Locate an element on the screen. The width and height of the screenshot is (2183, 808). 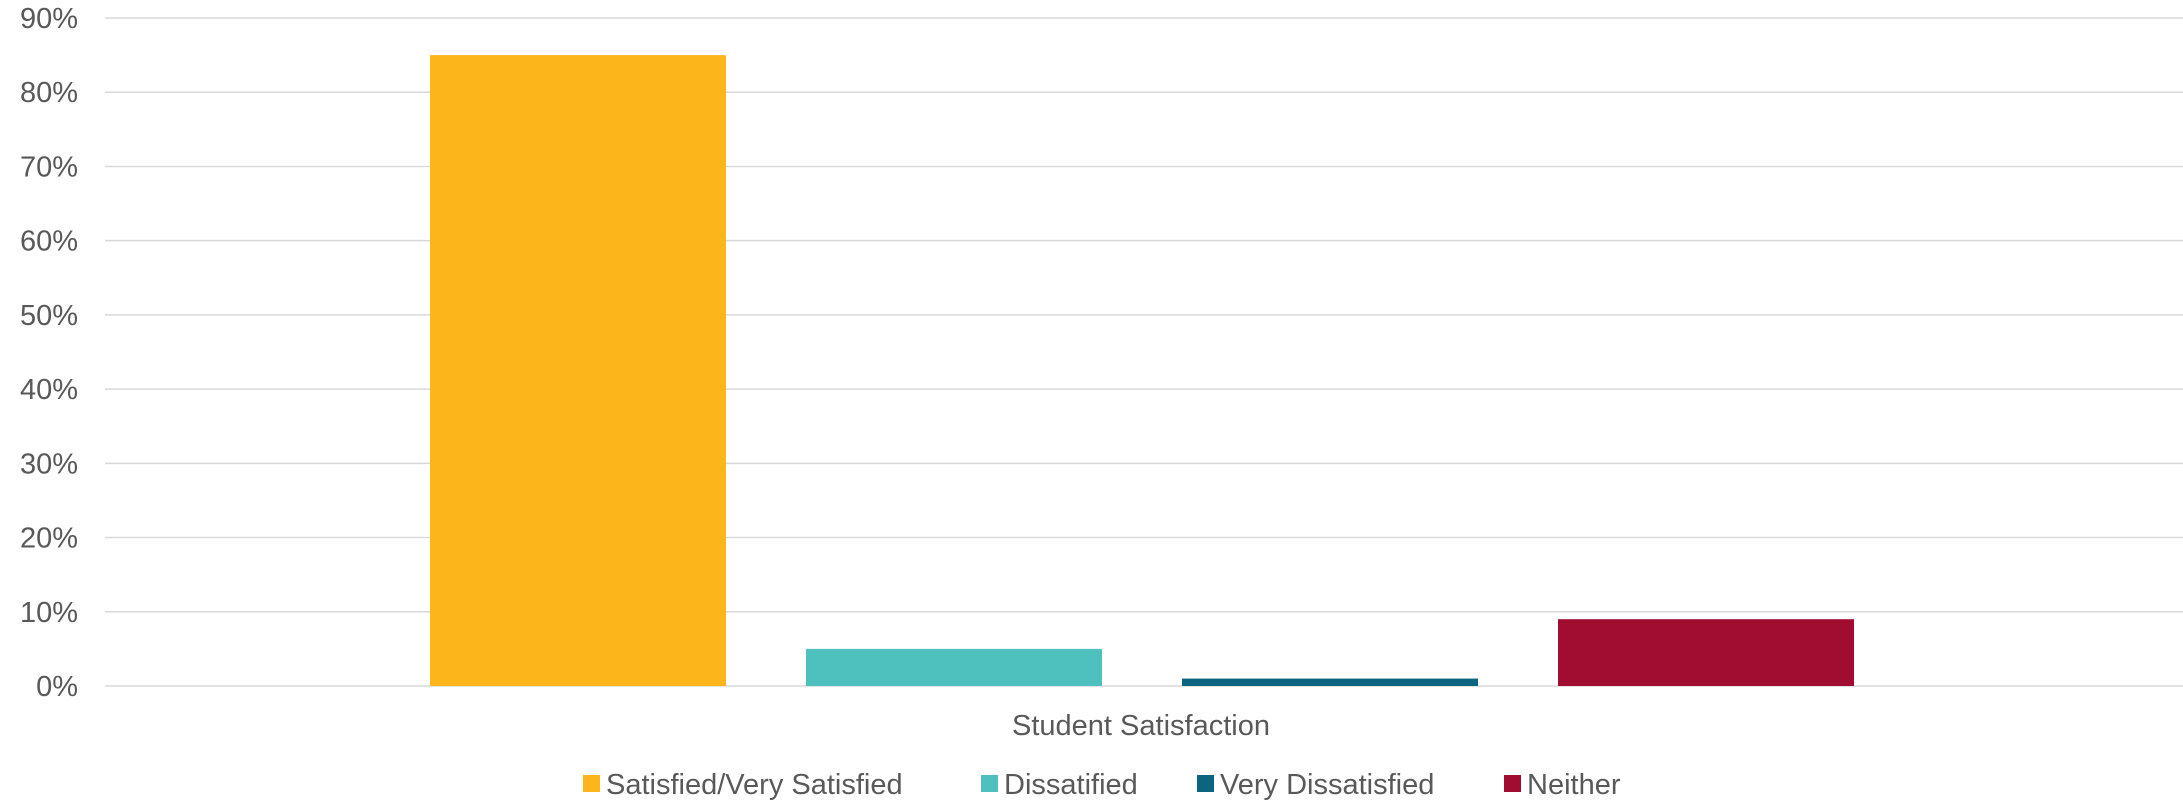
y-tick-label: 90% is located at coordinates (49, 19).